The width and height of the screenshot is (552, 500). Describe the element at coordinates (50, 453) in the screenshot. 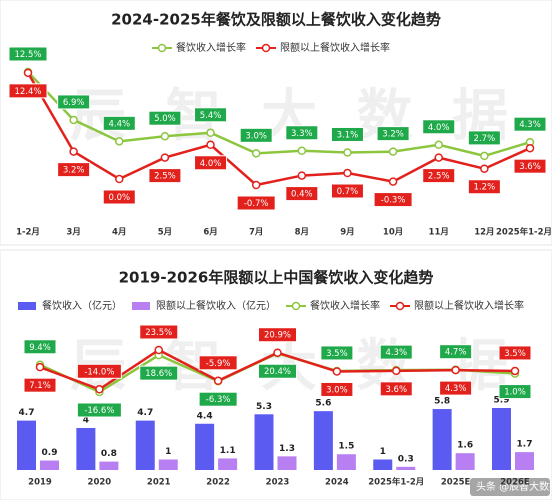

I see `bar-label: 0.9` at that location.